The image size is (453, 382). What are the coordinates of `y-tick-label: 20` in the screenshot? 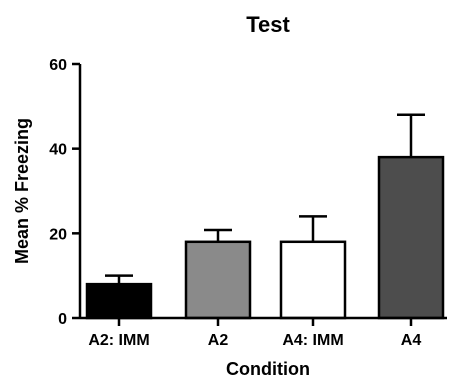 It's located at (58, 234).